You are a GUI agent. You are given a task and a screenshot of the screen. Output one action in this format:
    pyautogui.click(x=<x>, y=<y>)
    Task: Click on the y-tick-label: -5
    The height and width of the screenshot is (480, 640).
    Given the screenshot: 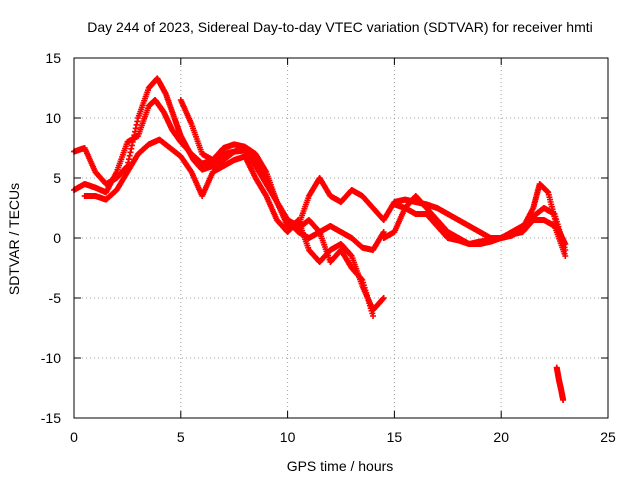 What is the action you would take?
    pyautogui.click(x=55, y=298)
    